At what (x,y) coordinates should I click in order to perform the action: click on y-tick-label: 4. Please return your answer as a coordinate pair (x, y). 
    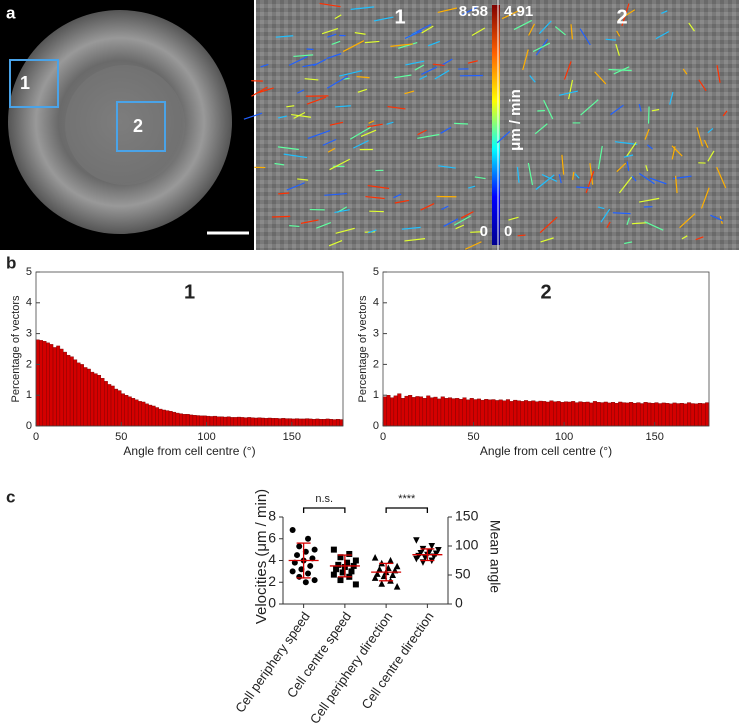
    Looking at the image, I should click on (272, 559).